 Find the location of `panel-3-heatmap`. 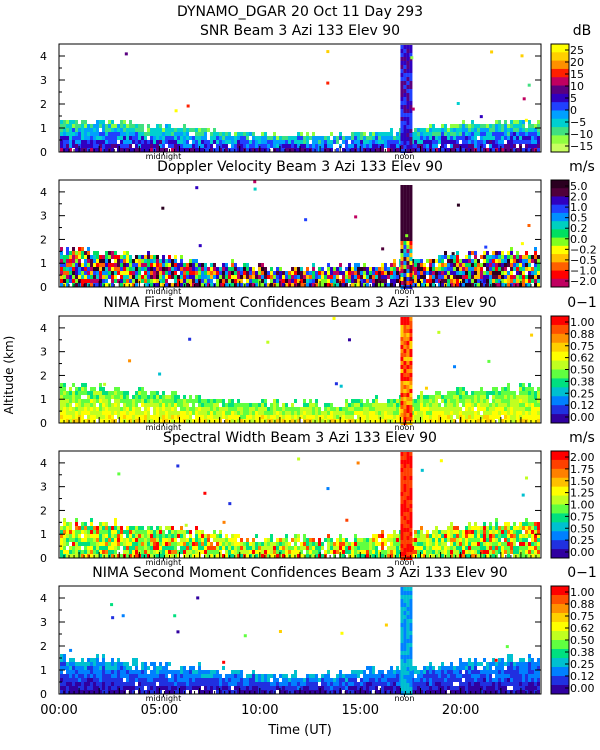

panel-3-heatmap is located at coordinates (300, 370).